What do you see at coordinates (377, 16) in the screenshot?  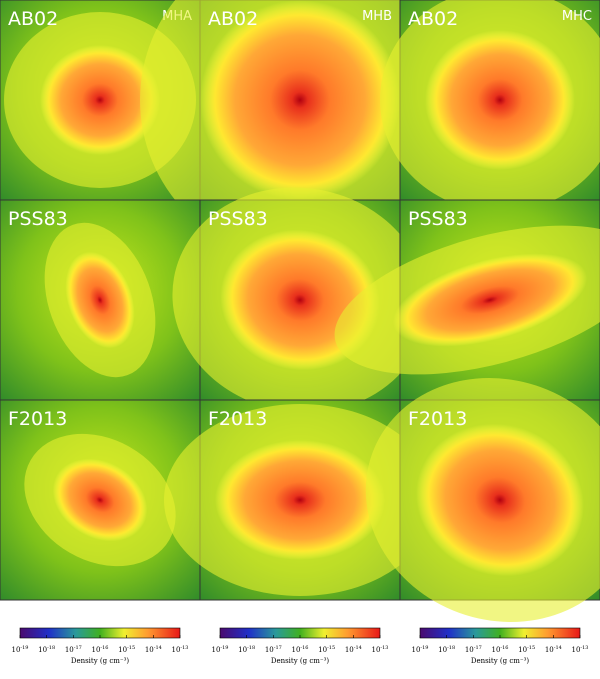 I see `column-label: MHB` at bounding box center [377, 16].